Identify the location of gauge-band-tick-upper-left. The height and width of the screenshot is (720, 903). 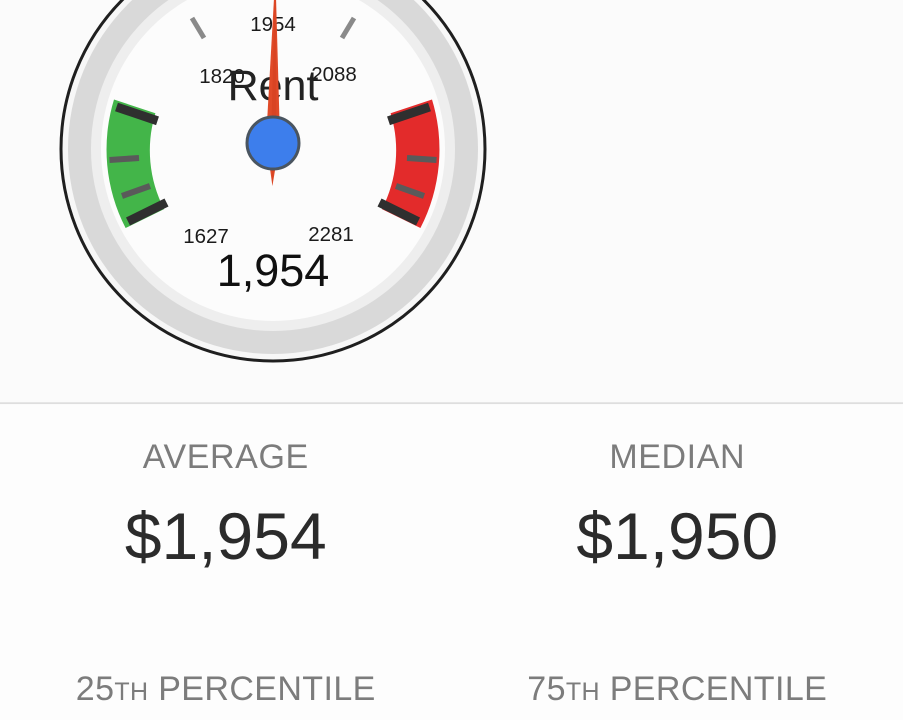
(137, 114).